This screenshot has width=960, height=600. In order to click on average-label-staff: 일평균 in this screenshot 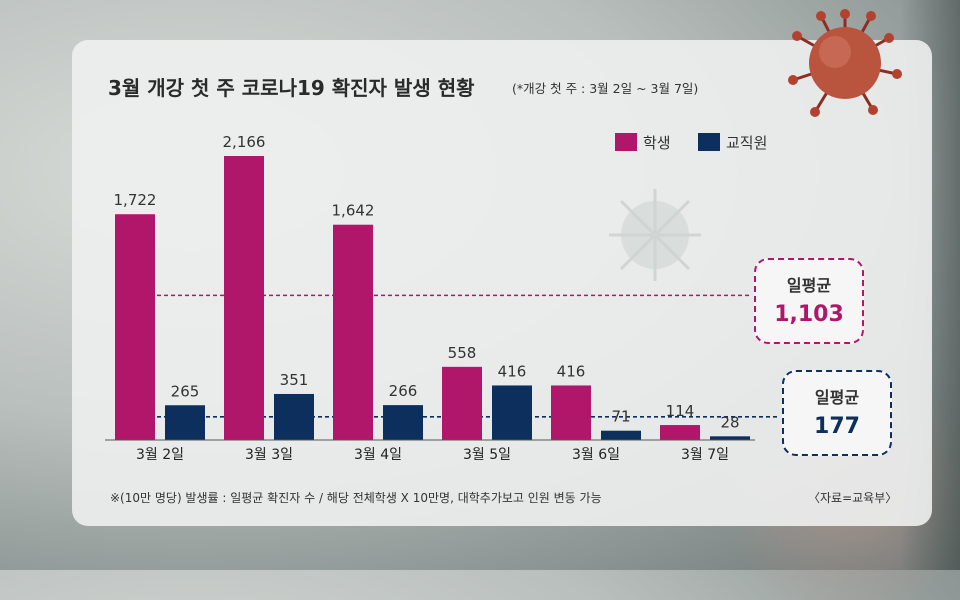, I will do `click(837, 397)`.